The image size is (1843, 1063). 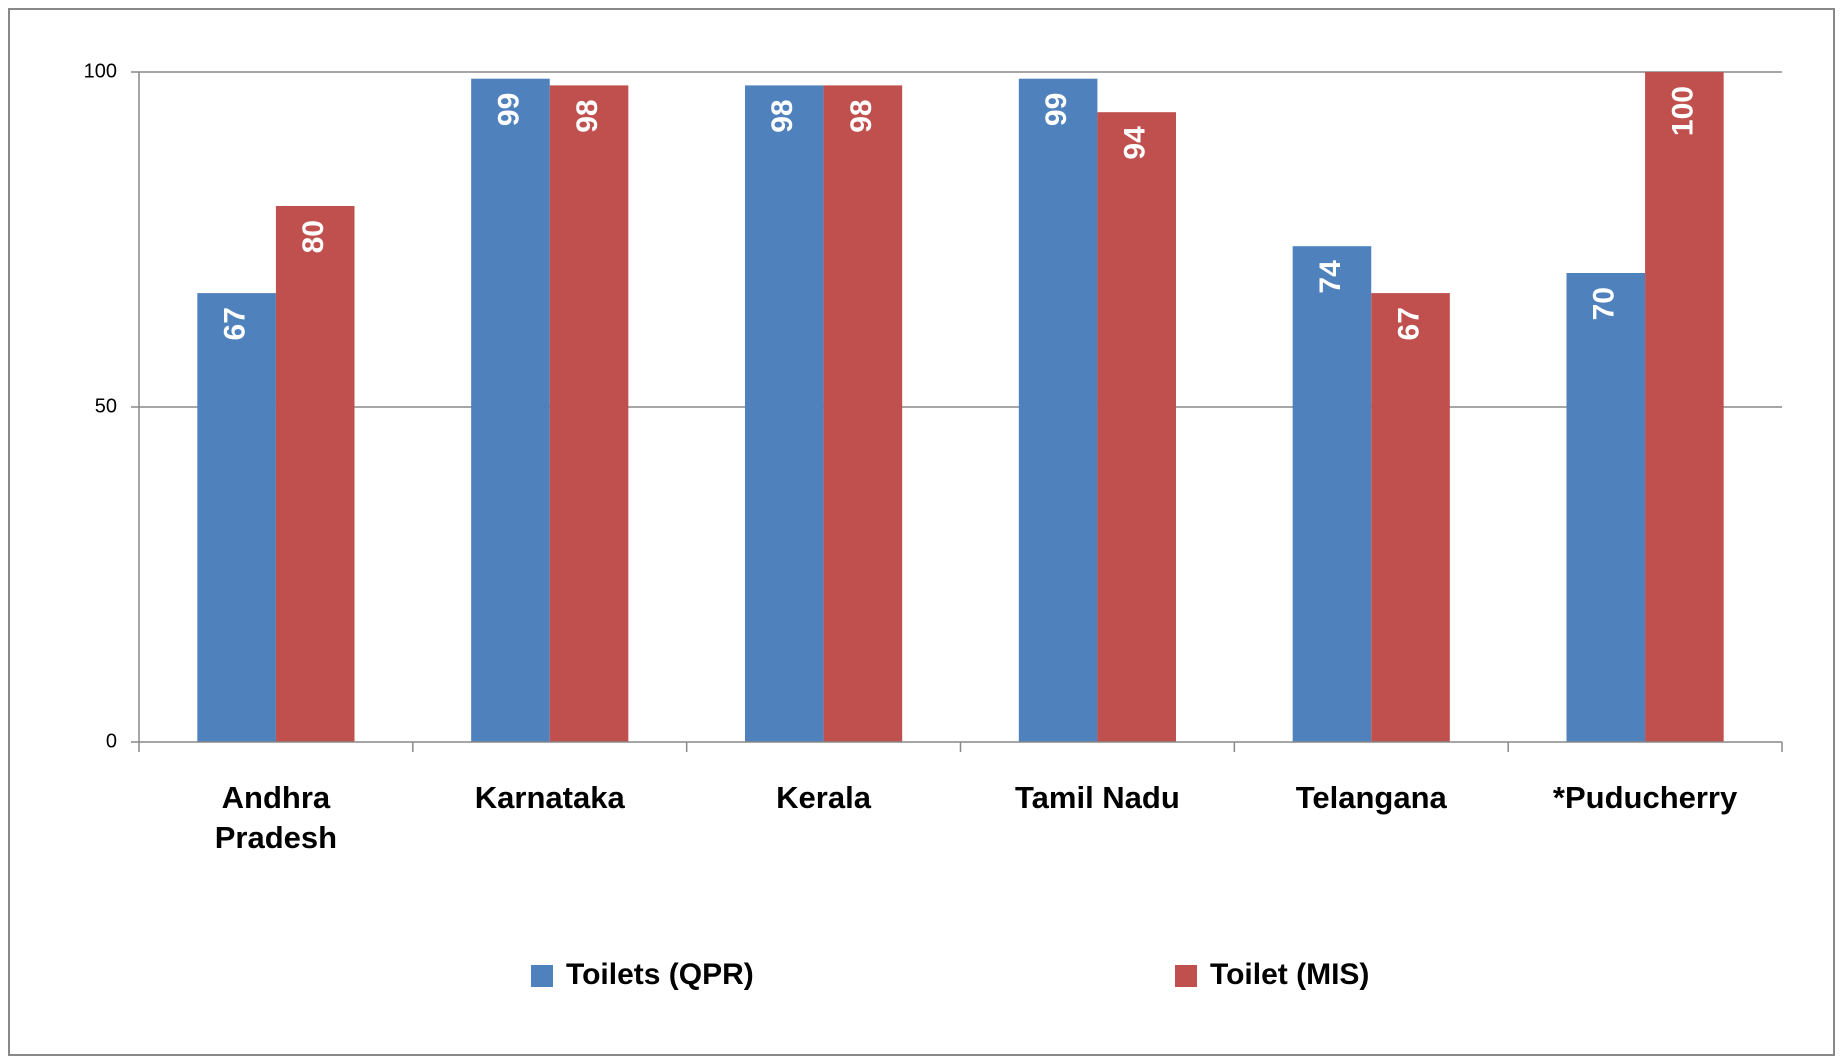 What do you see at coordinates (1371, 797) in the screenshot?
I see `x-tick-label: Telangana` at bounding box center [1371, 797].